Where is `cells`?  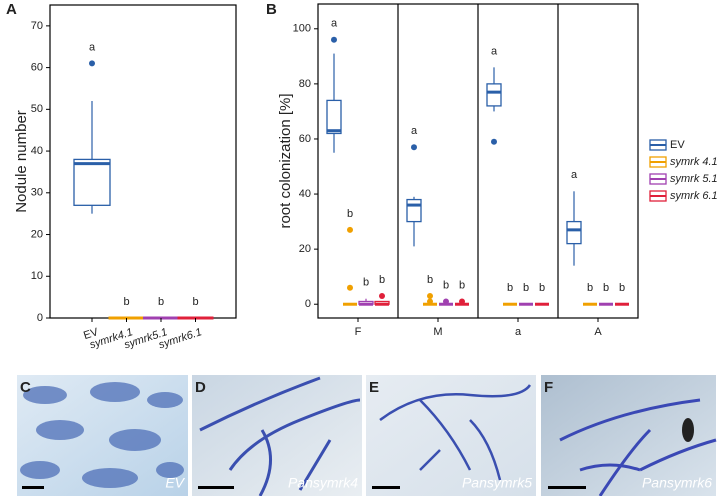
cells is located at coordinates (102, 435).